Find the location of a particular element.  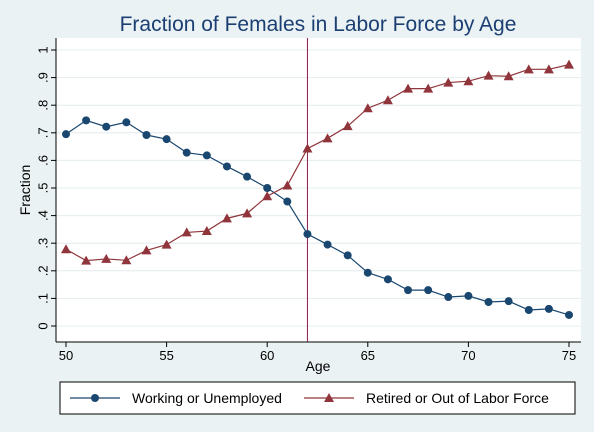

y-tick-label: 0 is located at coordinates (43, 325).